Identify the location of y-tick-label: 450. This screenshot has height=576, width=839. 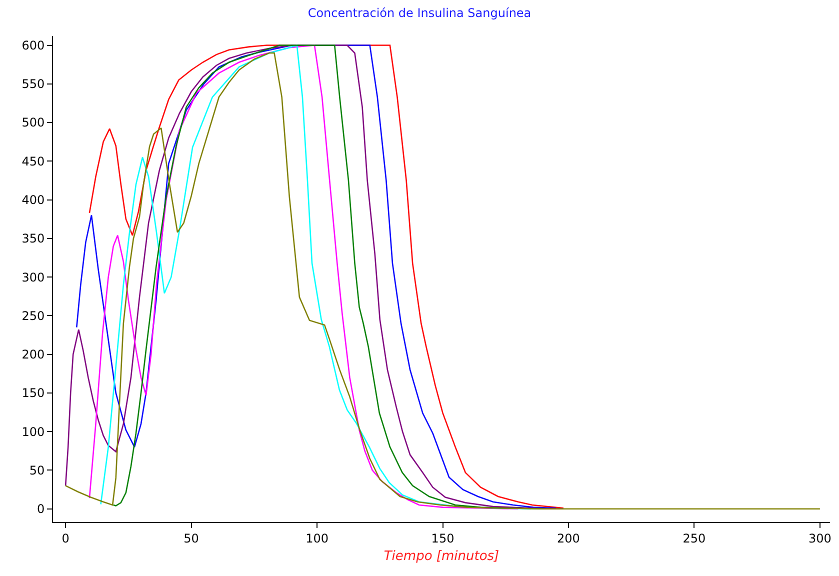
(33, 161).